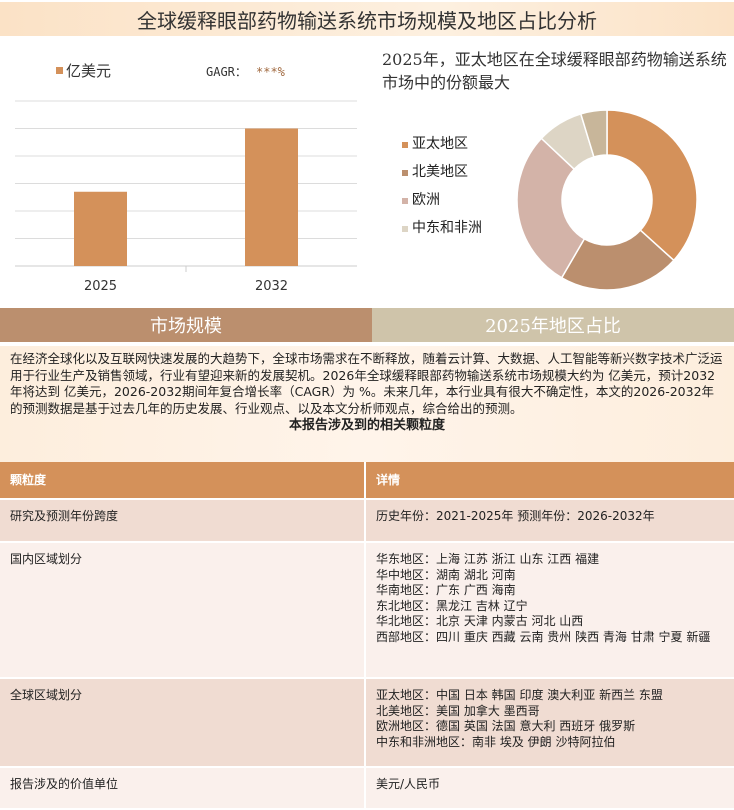 This screenshot has width=734, height=810. Describe the element at coordinates (186, 325) in the screenshot. I see `tab-market-size: 市场规模` at that location.